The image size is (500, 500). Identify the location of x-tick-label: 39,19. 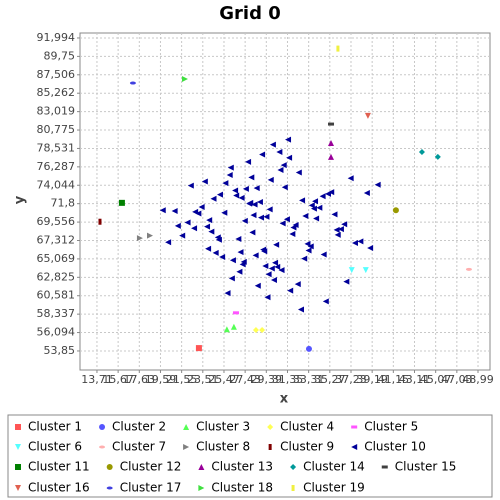
(372, 379).